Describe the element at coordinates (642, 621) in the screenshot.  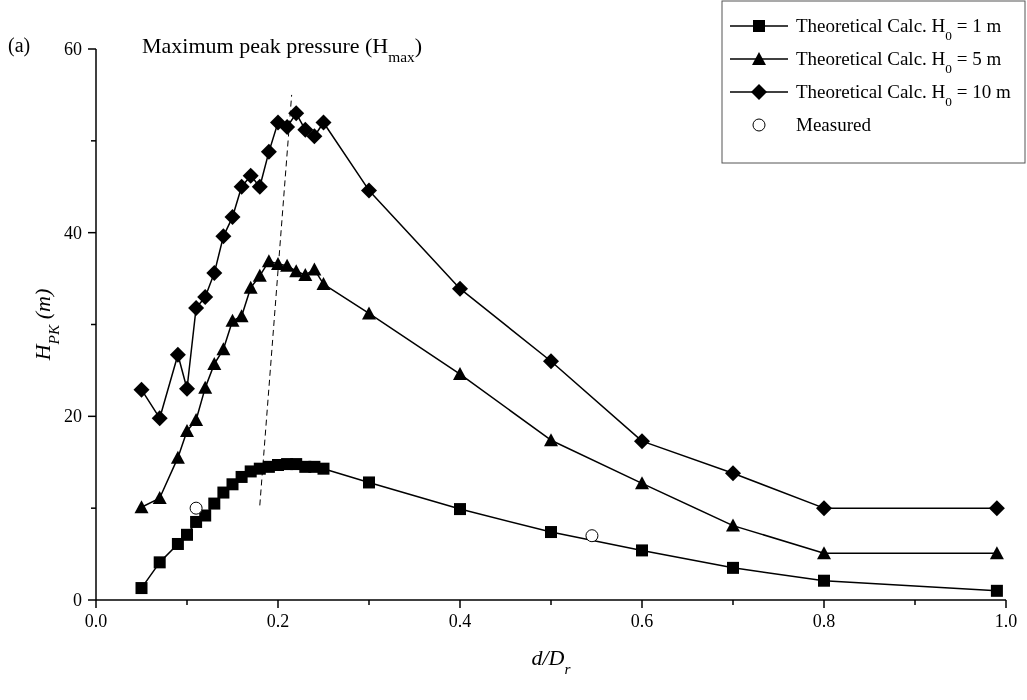
I see `x-tick-label: 0.6` at that location.